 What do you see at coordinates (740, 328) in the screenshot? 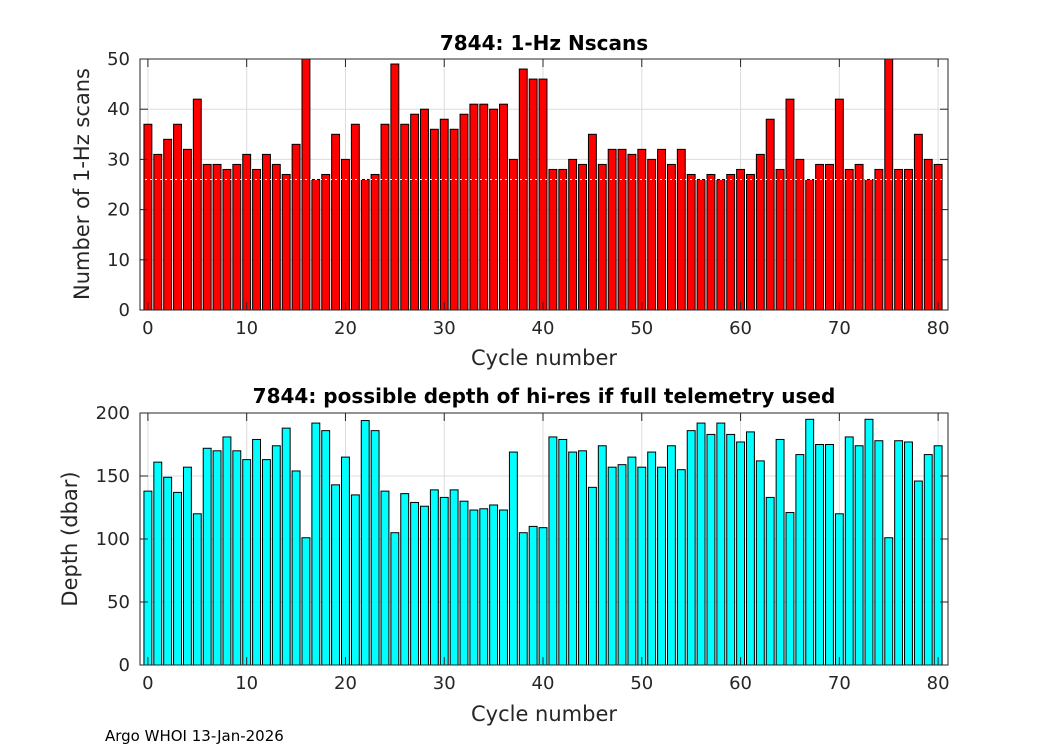
I see `top-xtick-label: 60` at bounding box center [740, 328].